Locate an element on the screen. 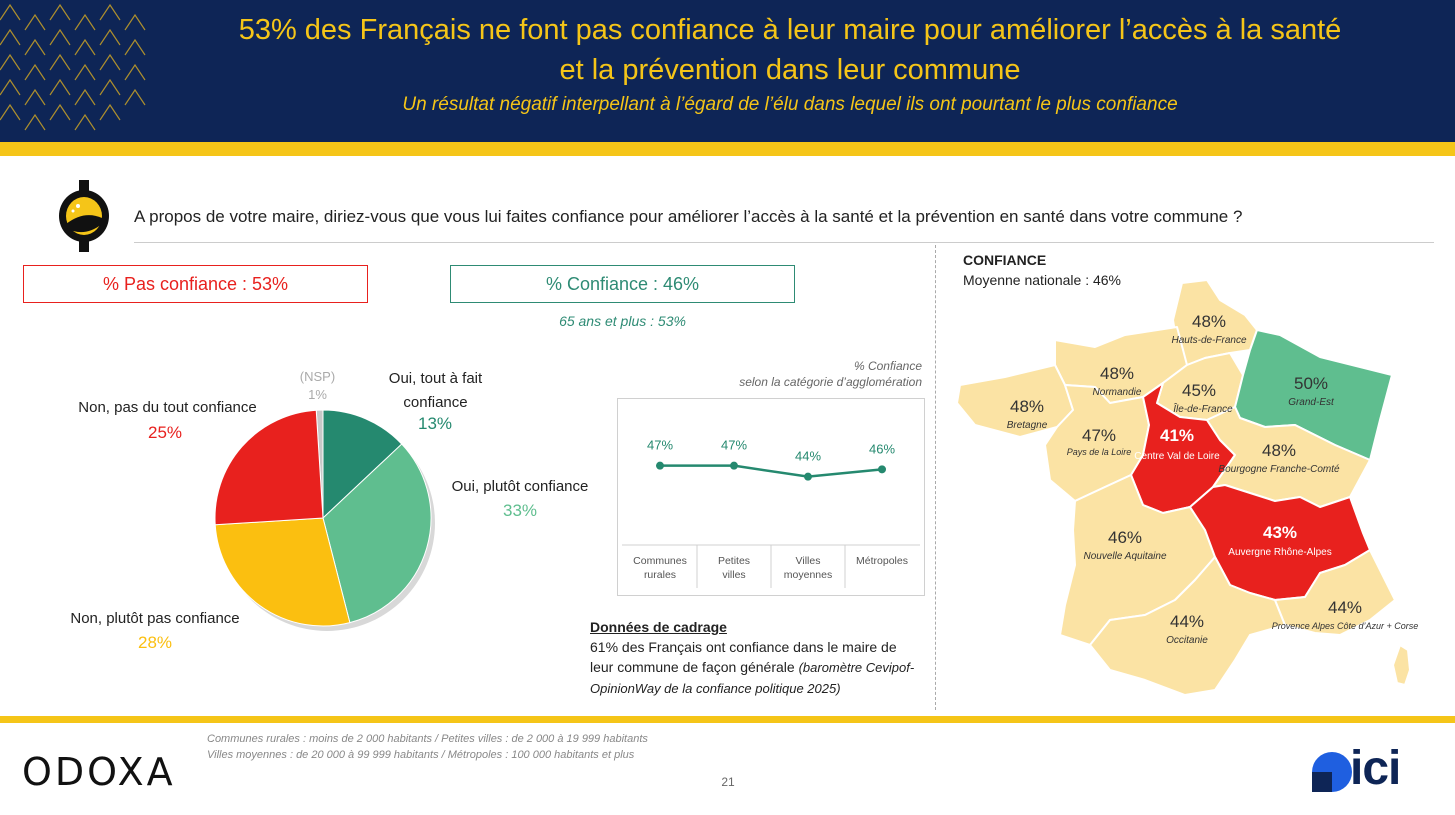 Image resolution: width=1455 pixels, height=815 pixels. ici-logo-text: ici is located at coordinates (1375, 768).